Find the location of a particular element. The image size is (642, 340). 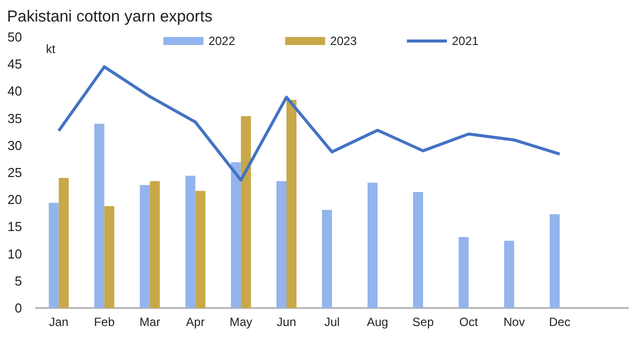

y-tick-label: 35 is located at coordinates (15, 118).